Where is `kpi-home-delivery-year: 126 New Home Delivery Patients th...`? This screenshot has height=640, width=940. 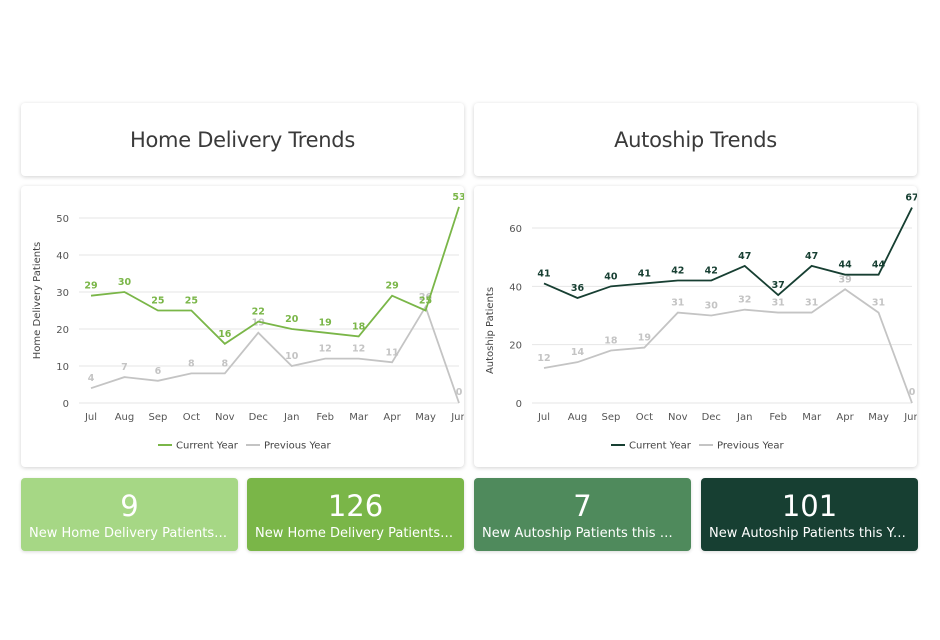
kpi-home-delivery-year: 126 New Home Delivery Patients th... is located at coordinates (355, 514).